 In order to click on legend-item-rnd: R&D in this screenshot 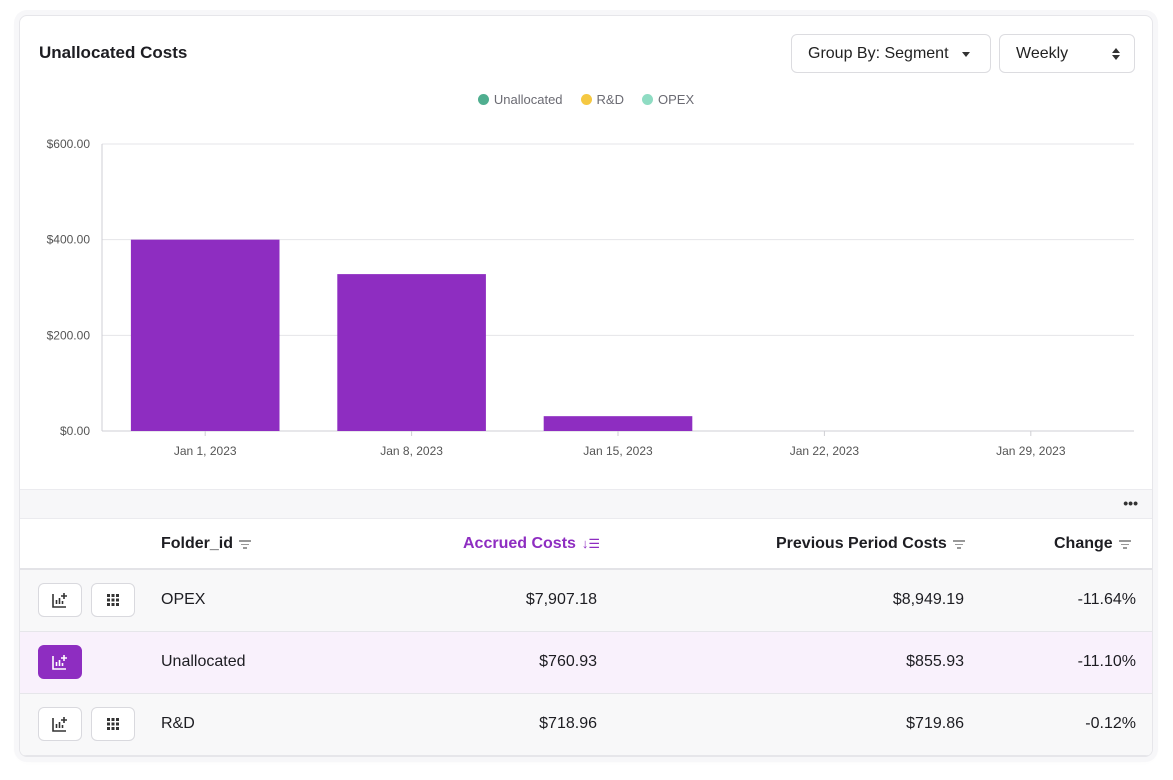, I will do `click(602, 99)`.